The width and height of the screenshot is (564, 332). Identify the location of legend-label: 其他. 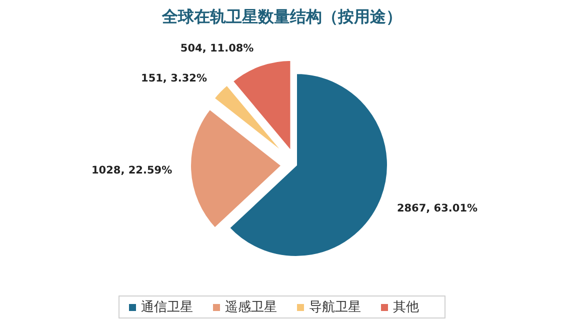
(406, 307).